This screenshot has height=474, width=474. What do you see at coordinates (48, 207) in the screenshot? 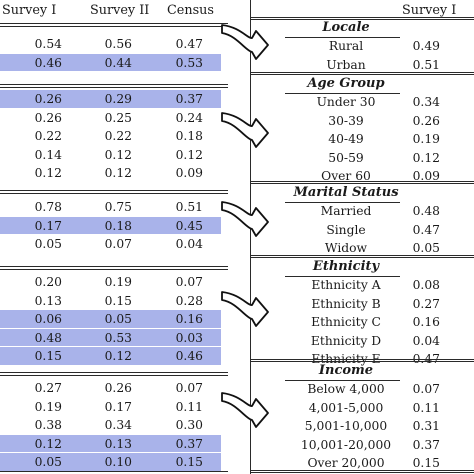
I see `left-value-cell: 0.78` at bounding box center [48, 207].